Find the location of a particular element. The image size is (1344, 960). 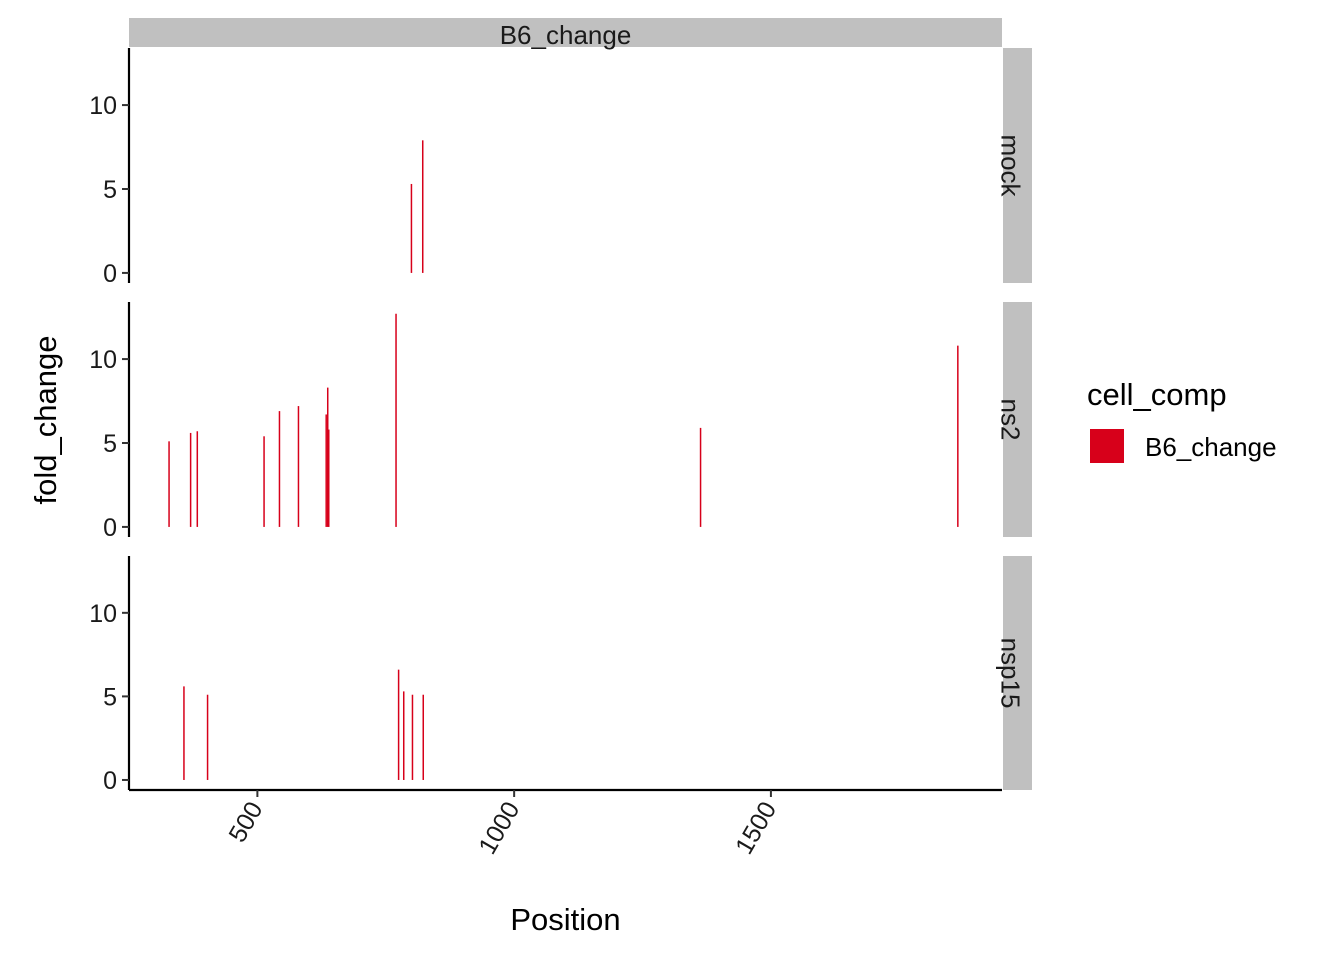

y-tick-label-ns2-10: 10 is located at coordinates (103, 360).